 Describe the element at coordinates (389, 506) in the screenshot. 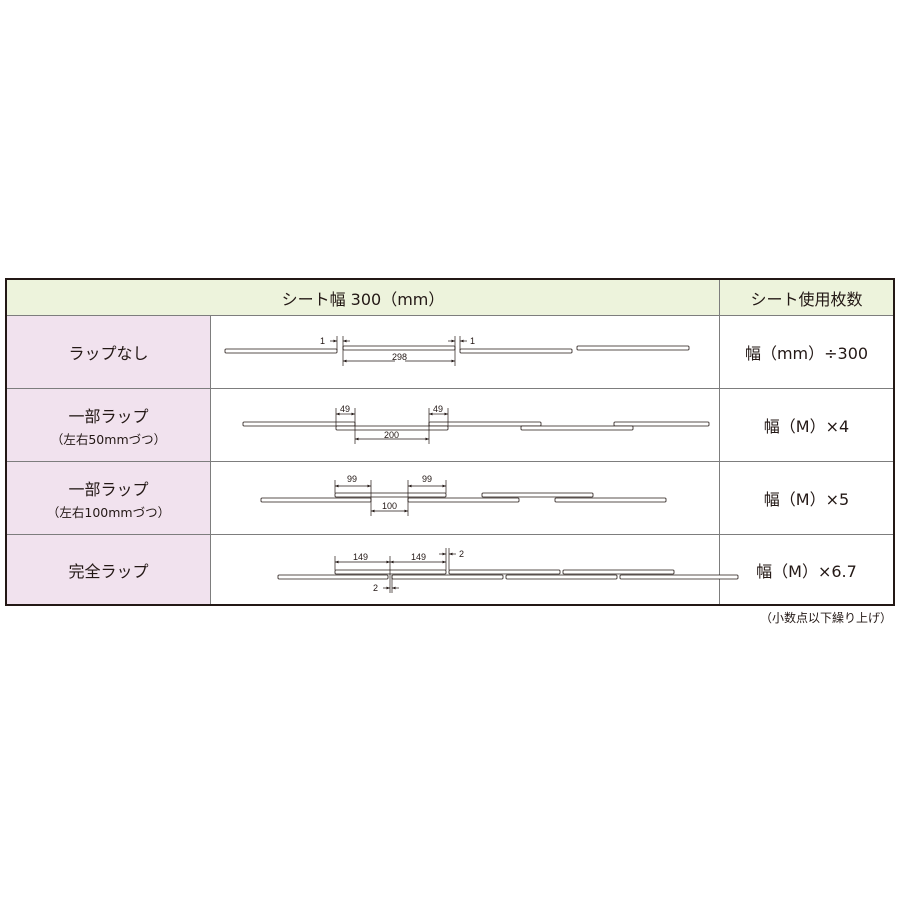

I see `dim-label: 100` at that location.